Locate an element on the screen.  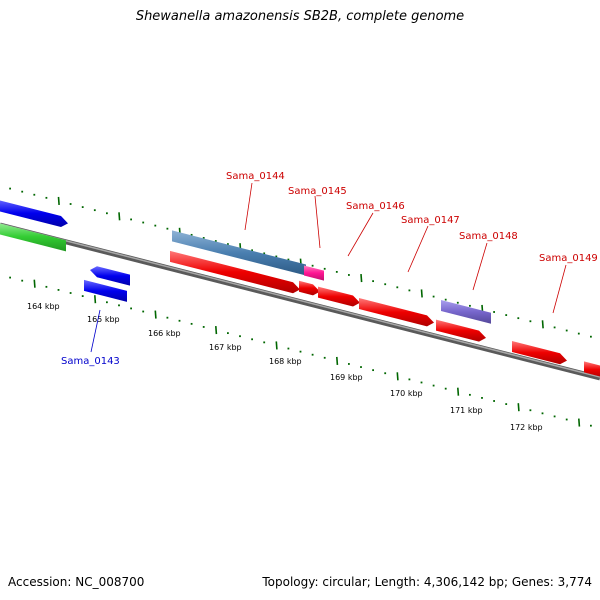
tick-label-166: 166 kbp is located at coordinates (164, 333).